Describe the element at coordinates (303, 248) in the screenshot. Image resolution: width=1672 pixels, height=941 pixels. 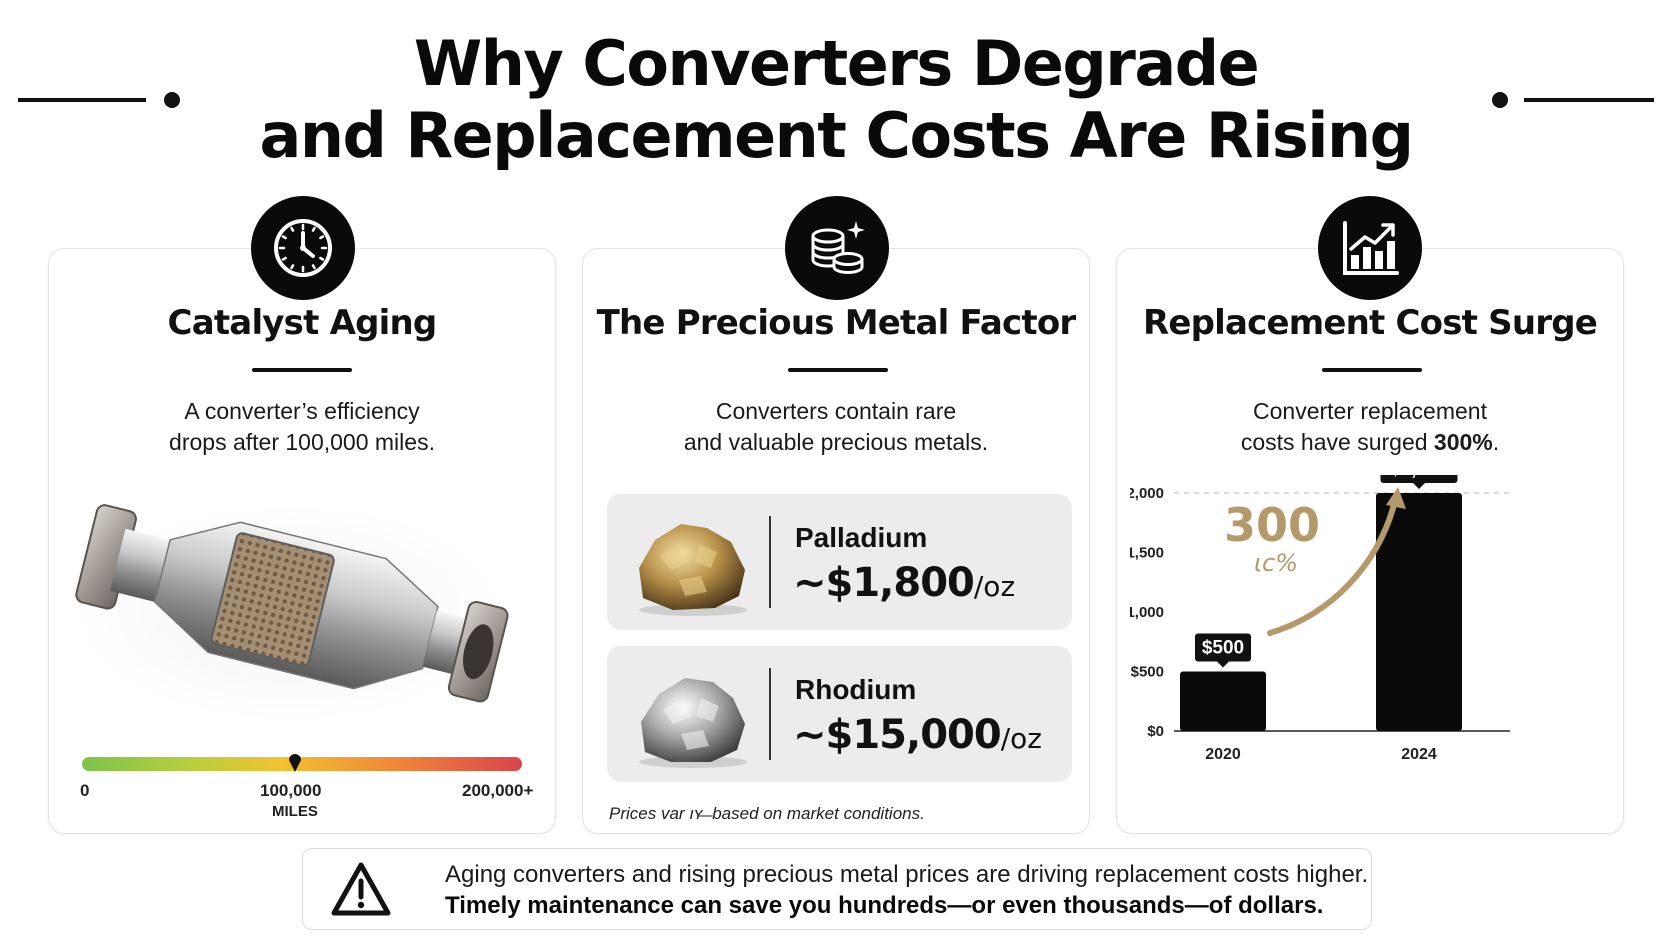
I see `clock-icon` at that location.